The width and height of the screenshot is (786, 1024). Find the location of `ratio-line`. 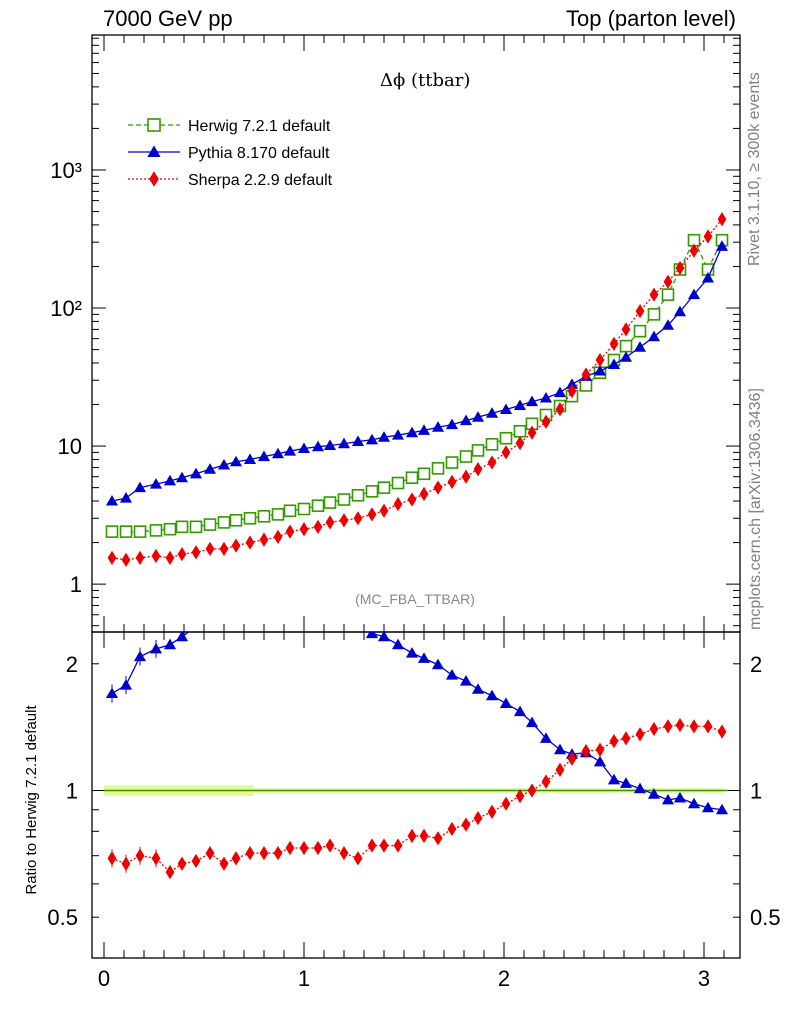

ratio-line is located at coordinates (417, 798).